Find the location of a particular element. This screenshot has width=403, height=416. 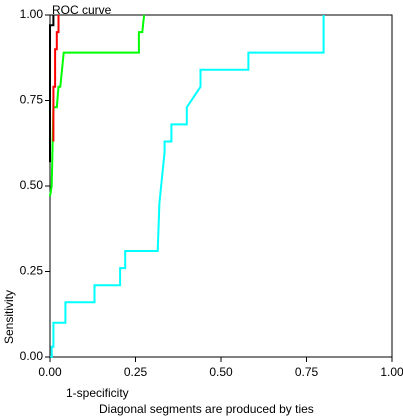

x-axis-label: 1-specificity is located at coordinates (97, 393).